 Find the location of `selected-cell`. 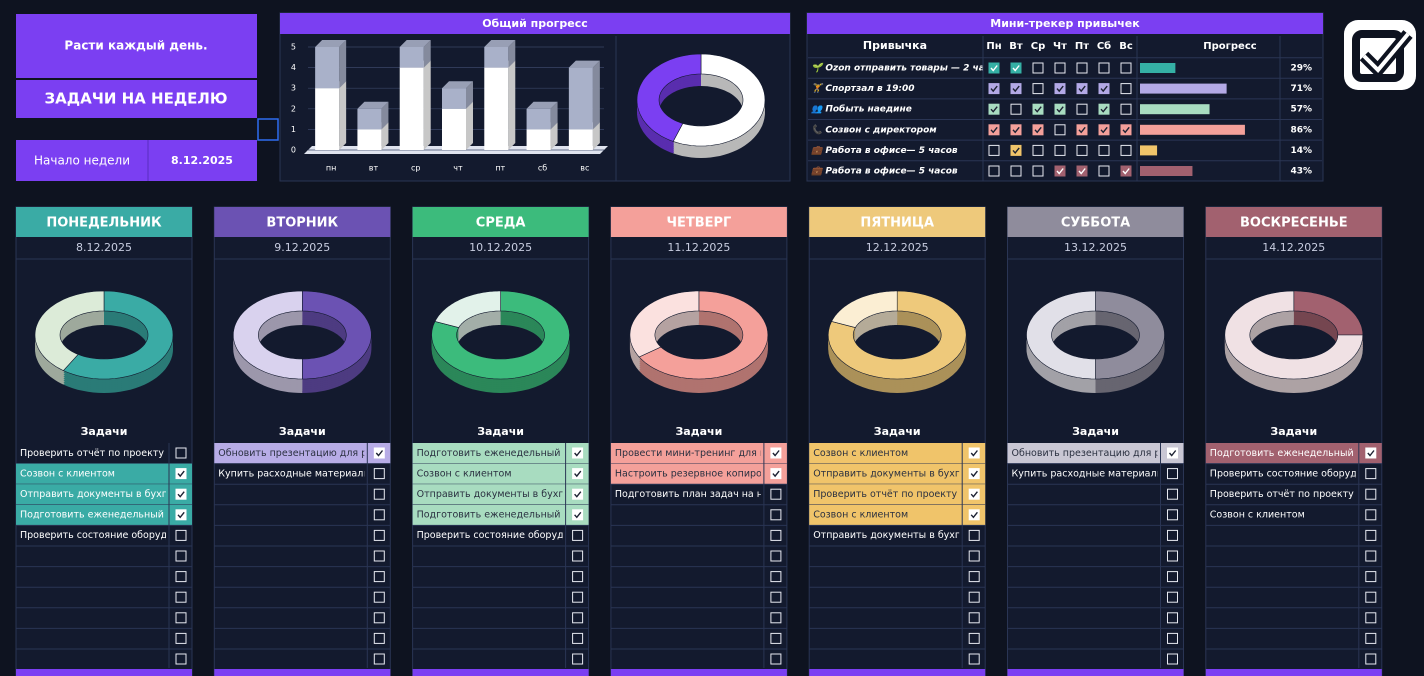

selected-cell is located at coordinates (268, 129).